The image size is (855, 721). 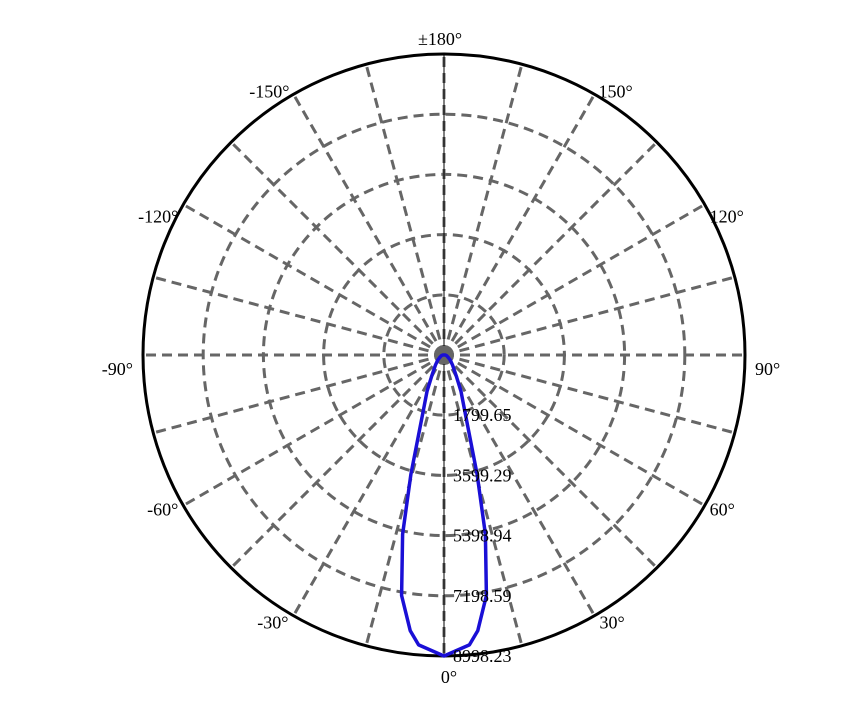 I want to click on angle-tick-label: 120°, so click(x=727, y=217).